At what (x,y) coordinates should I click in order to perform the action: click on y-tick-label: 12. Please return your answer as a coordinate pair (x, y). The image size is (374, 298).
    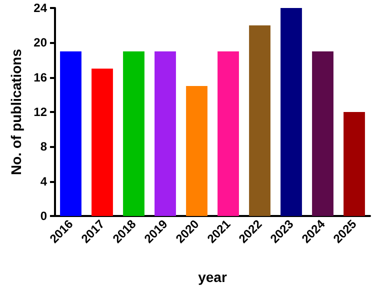
    Looking at the image, I should click on (41, 112).